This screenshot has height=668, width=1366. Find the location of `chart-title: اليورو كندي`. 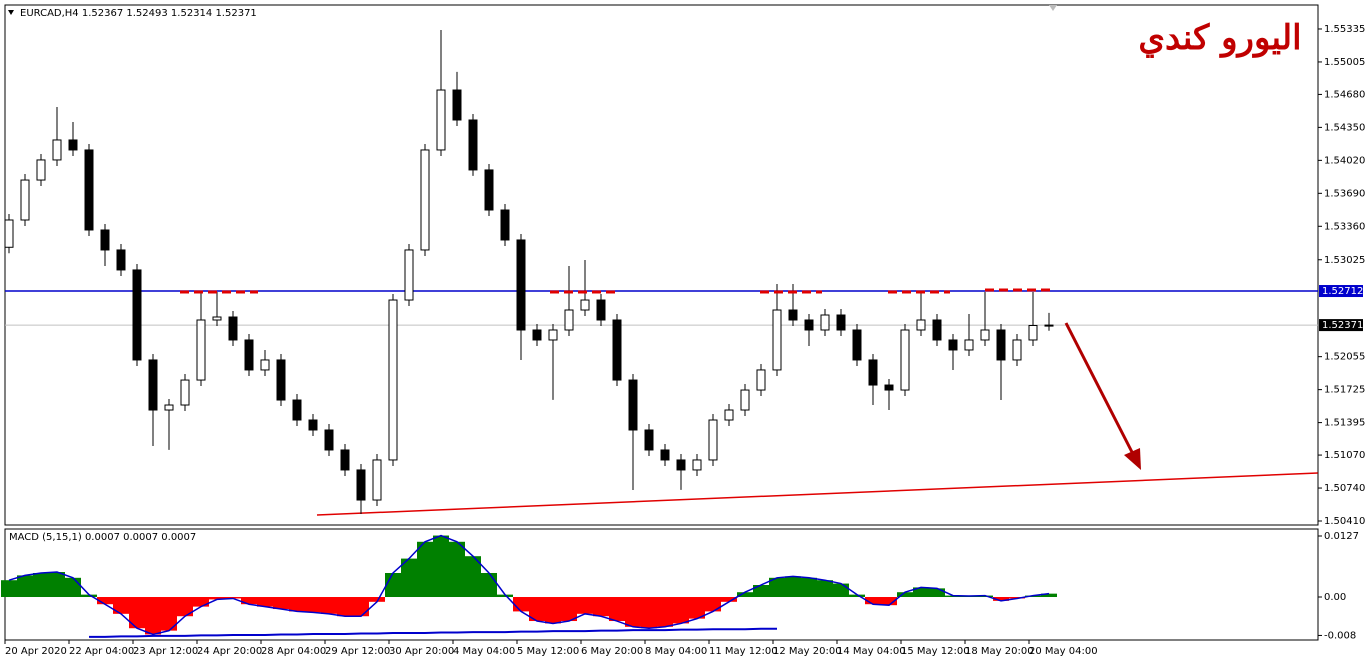

chart-title: اليورو كندي is located at coordinates (1219, 38).